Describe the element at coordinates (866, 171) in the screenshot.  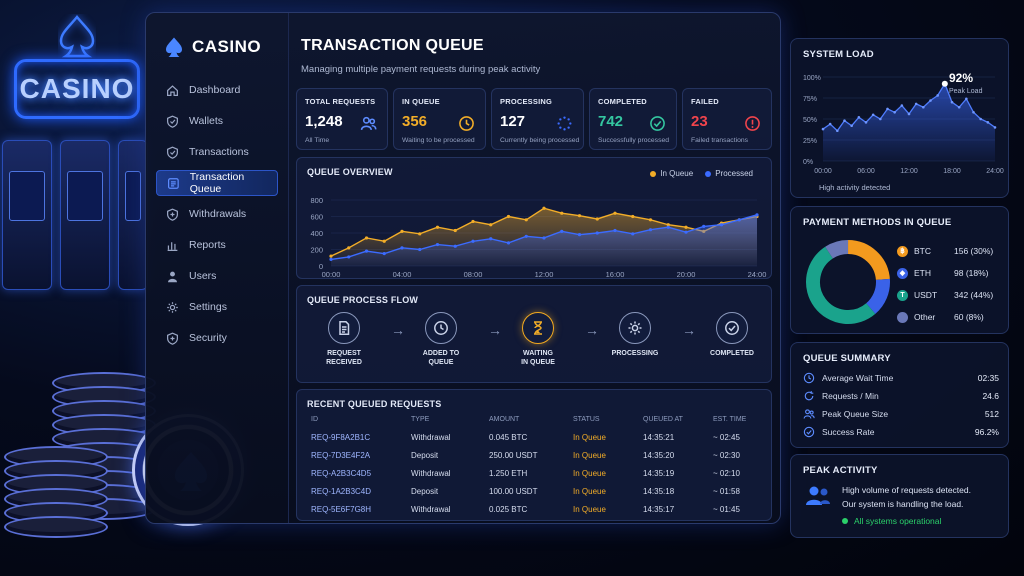
I see `x-tick-label: 06:00` at that location.